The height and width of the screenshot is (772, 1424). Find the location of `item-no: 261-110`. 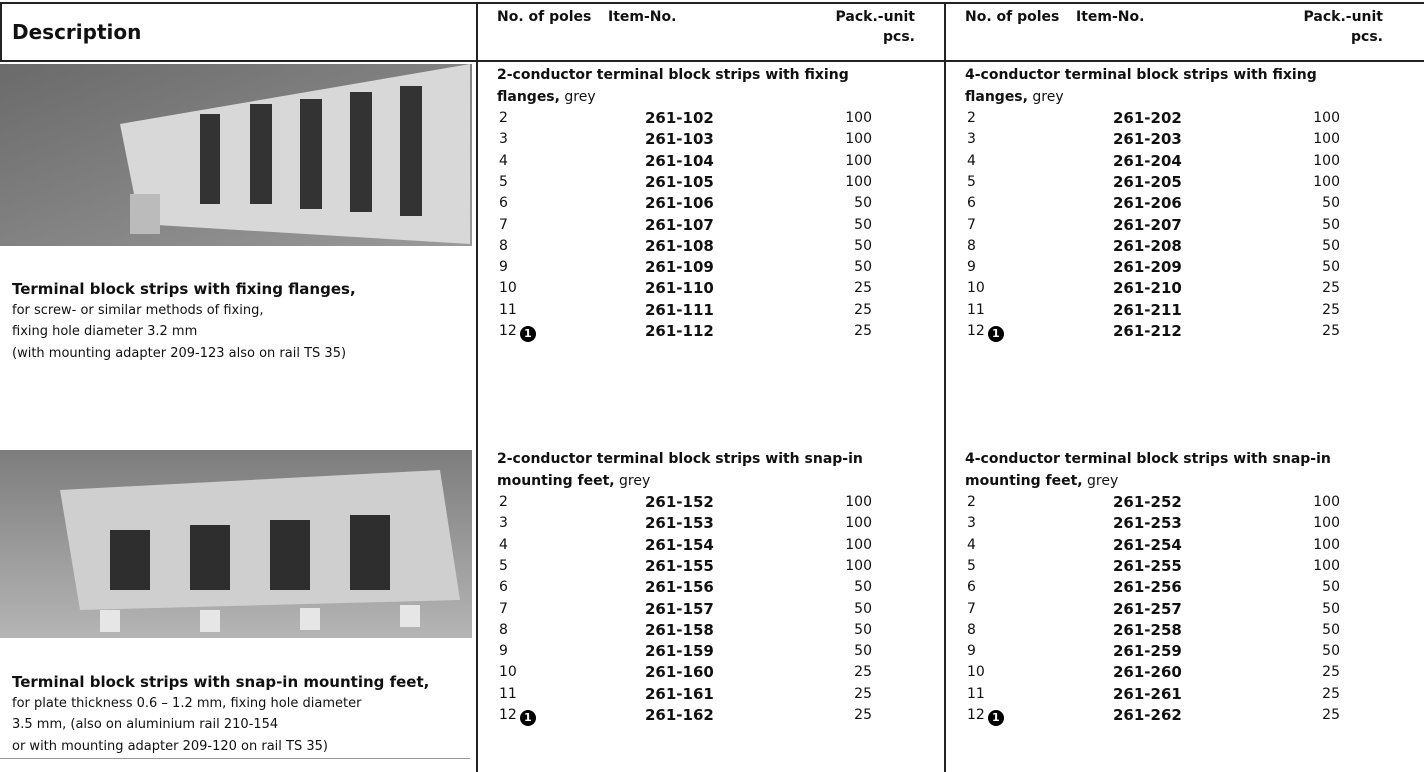

item-no: 261-110 is located at coordinates (679, 288).